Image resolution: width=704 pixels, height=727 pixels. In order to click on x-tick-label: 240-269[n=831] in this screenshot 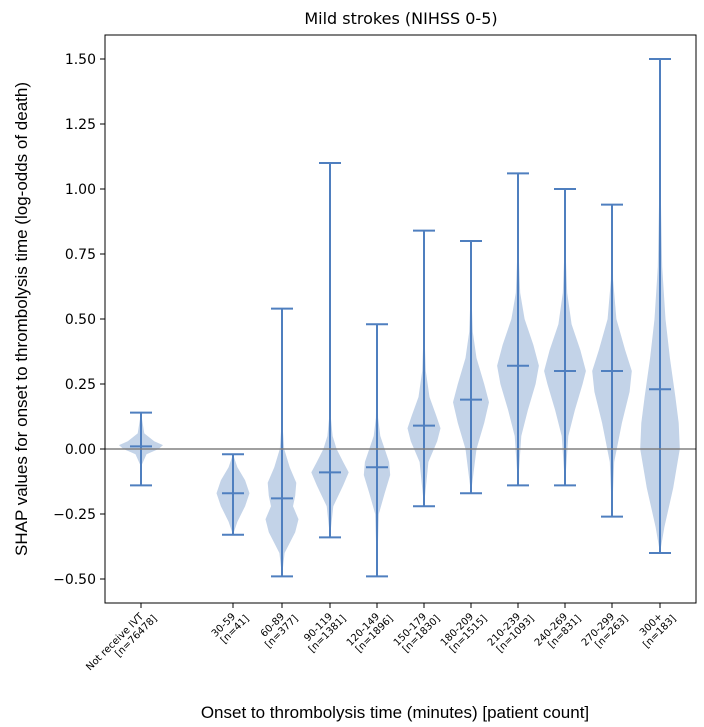, I will do `click(558, 630)`.